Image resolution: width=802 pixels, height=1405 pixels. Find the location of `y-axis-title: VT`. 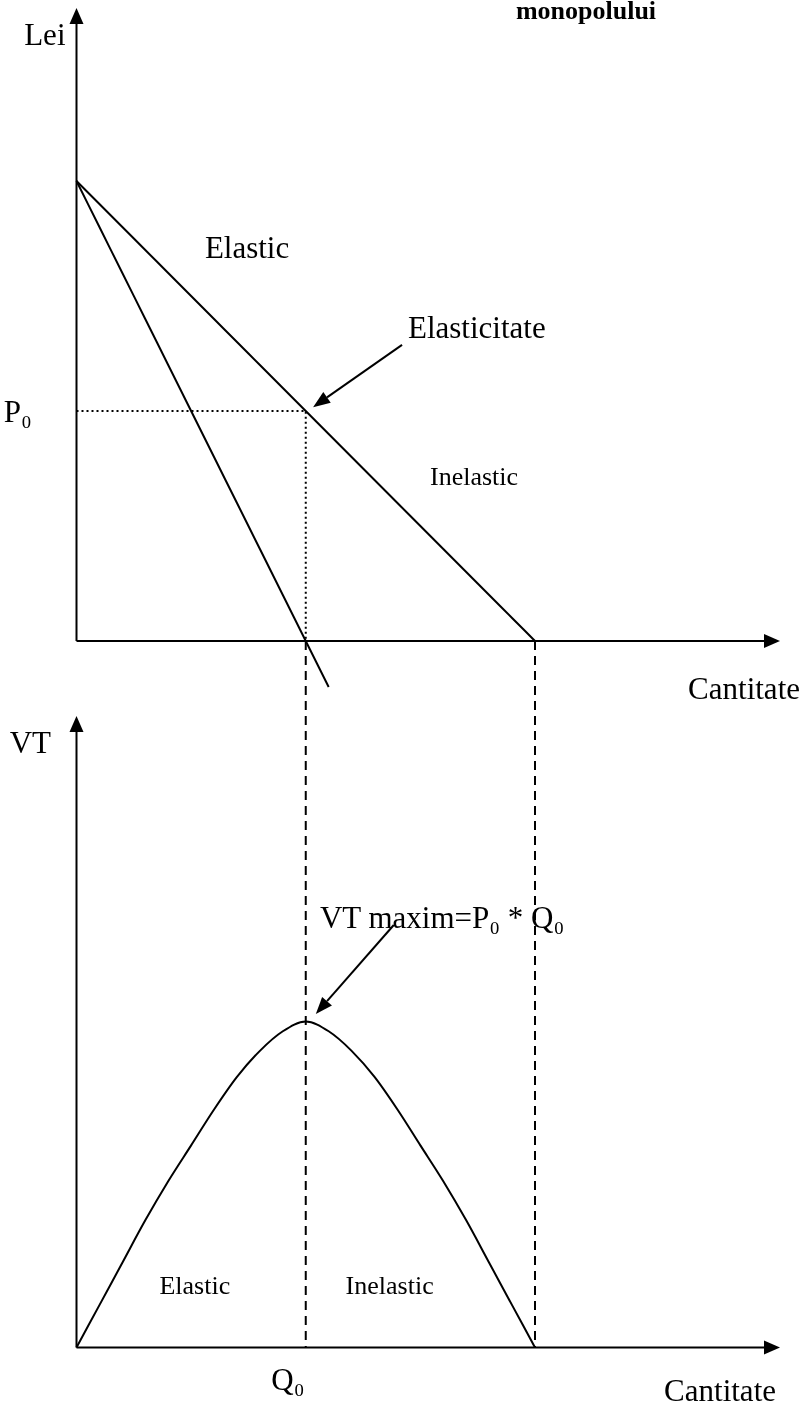

y-axis-title: VT is located at coordinates (30, 743).